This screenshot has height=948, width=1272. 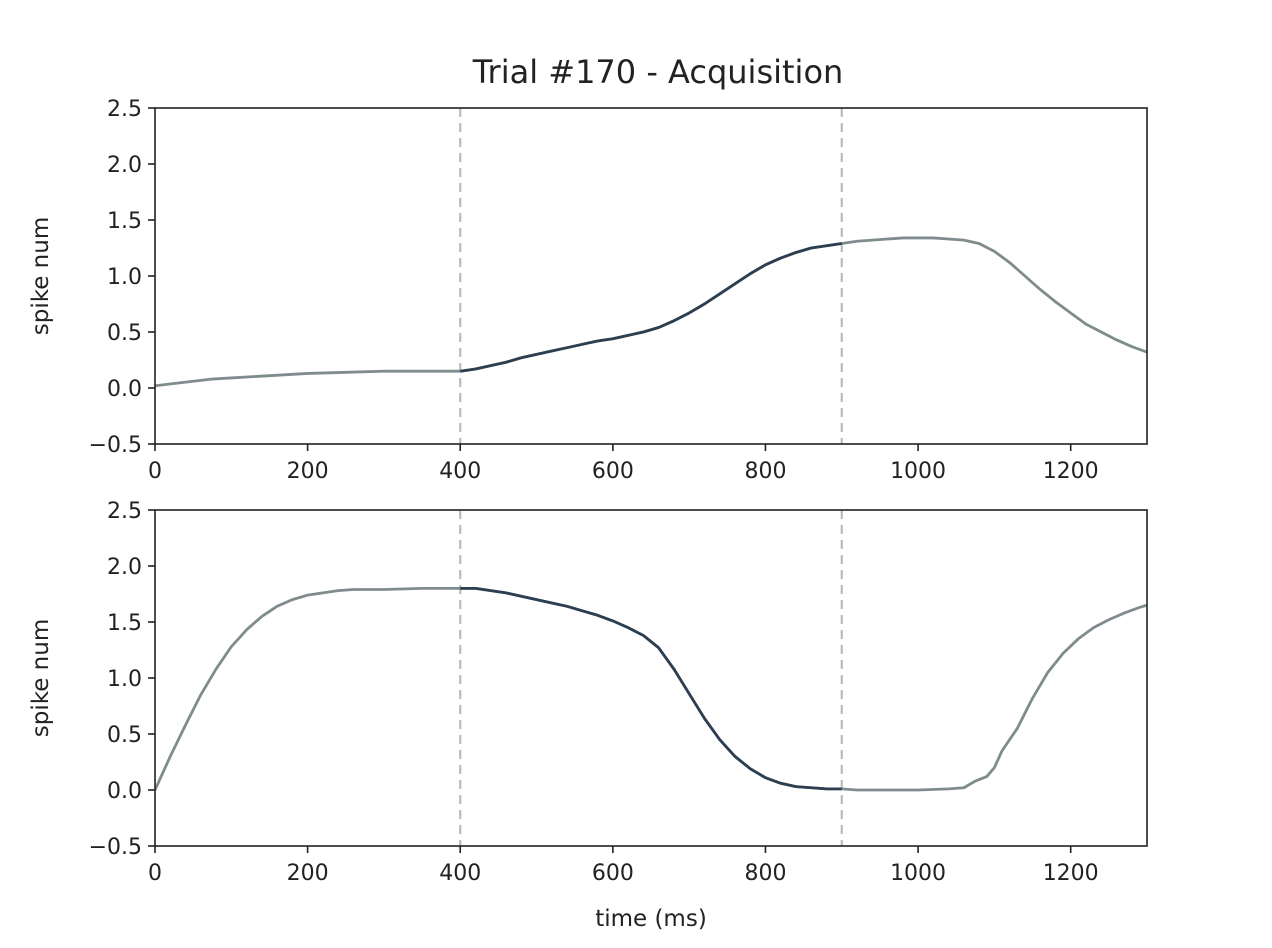 I want to click on y-tick-label-top-6: 2.5, so click(x=124, y=109).